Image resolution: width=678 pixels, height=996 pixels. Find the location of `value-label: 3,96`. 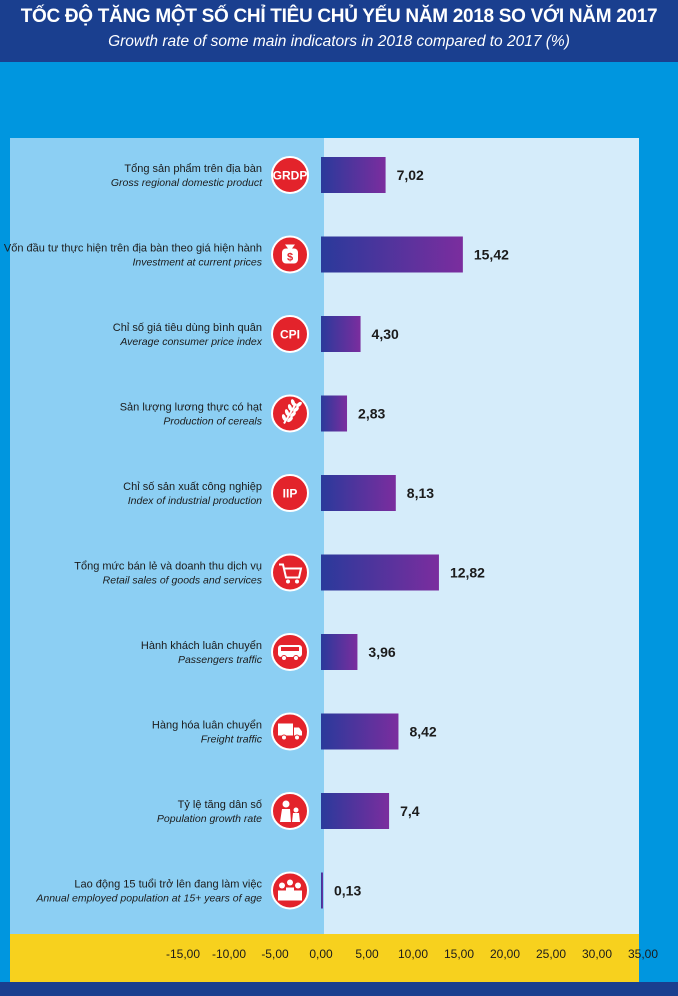

value-label: 3,96 is located at coordinates (381, 652).